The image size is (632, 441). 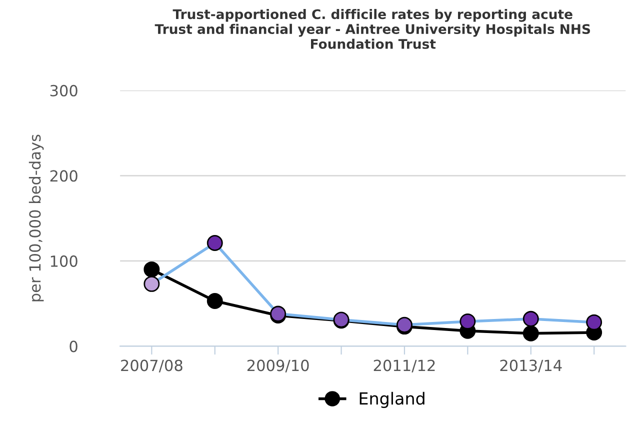 What do you see at coordinates (64, 90) in the screenshot?
I see `y-tick-label: 300` at bounding box center [64, 90].